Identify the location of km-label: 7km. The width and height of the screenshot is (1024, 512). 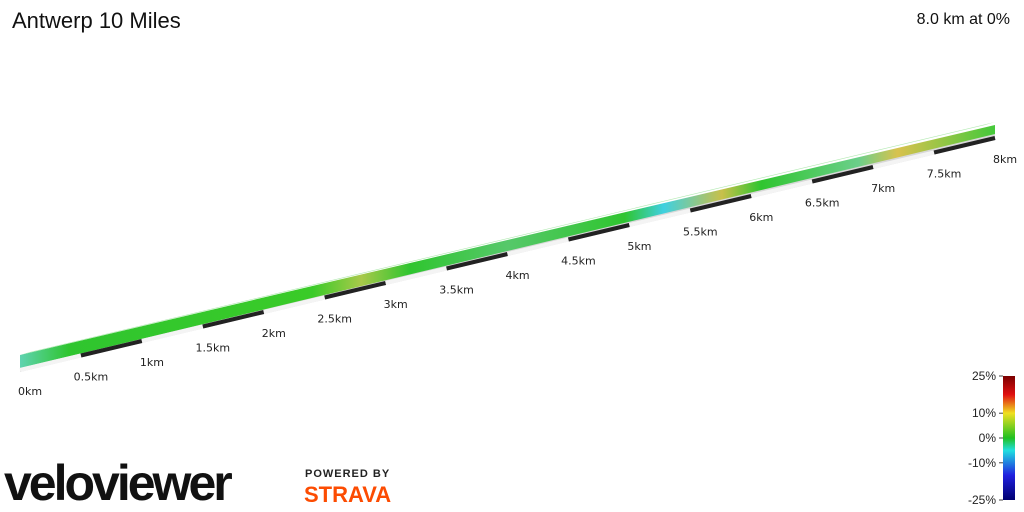
(883, 188).